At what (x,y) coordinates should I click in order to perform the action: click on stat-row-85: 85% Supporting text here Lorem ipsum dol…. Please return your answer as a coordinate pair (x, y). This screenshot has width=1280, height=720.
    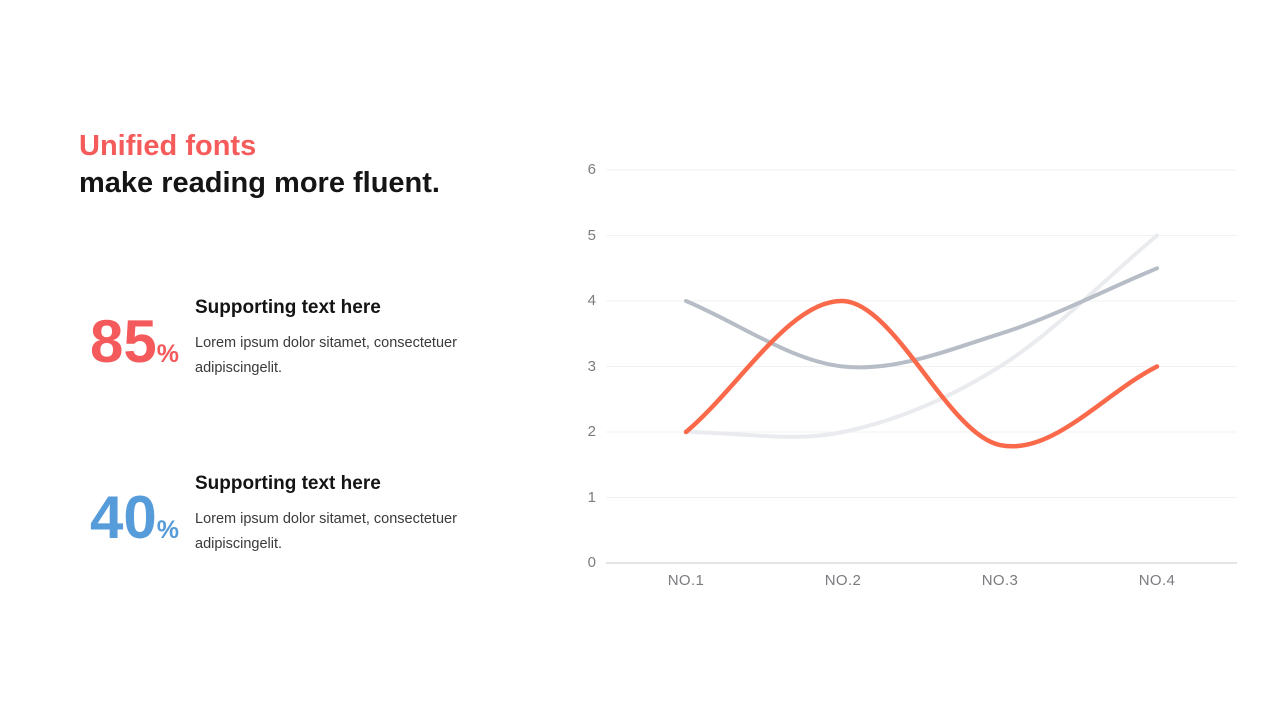
    Looking at the image, I should click on (282, 338).